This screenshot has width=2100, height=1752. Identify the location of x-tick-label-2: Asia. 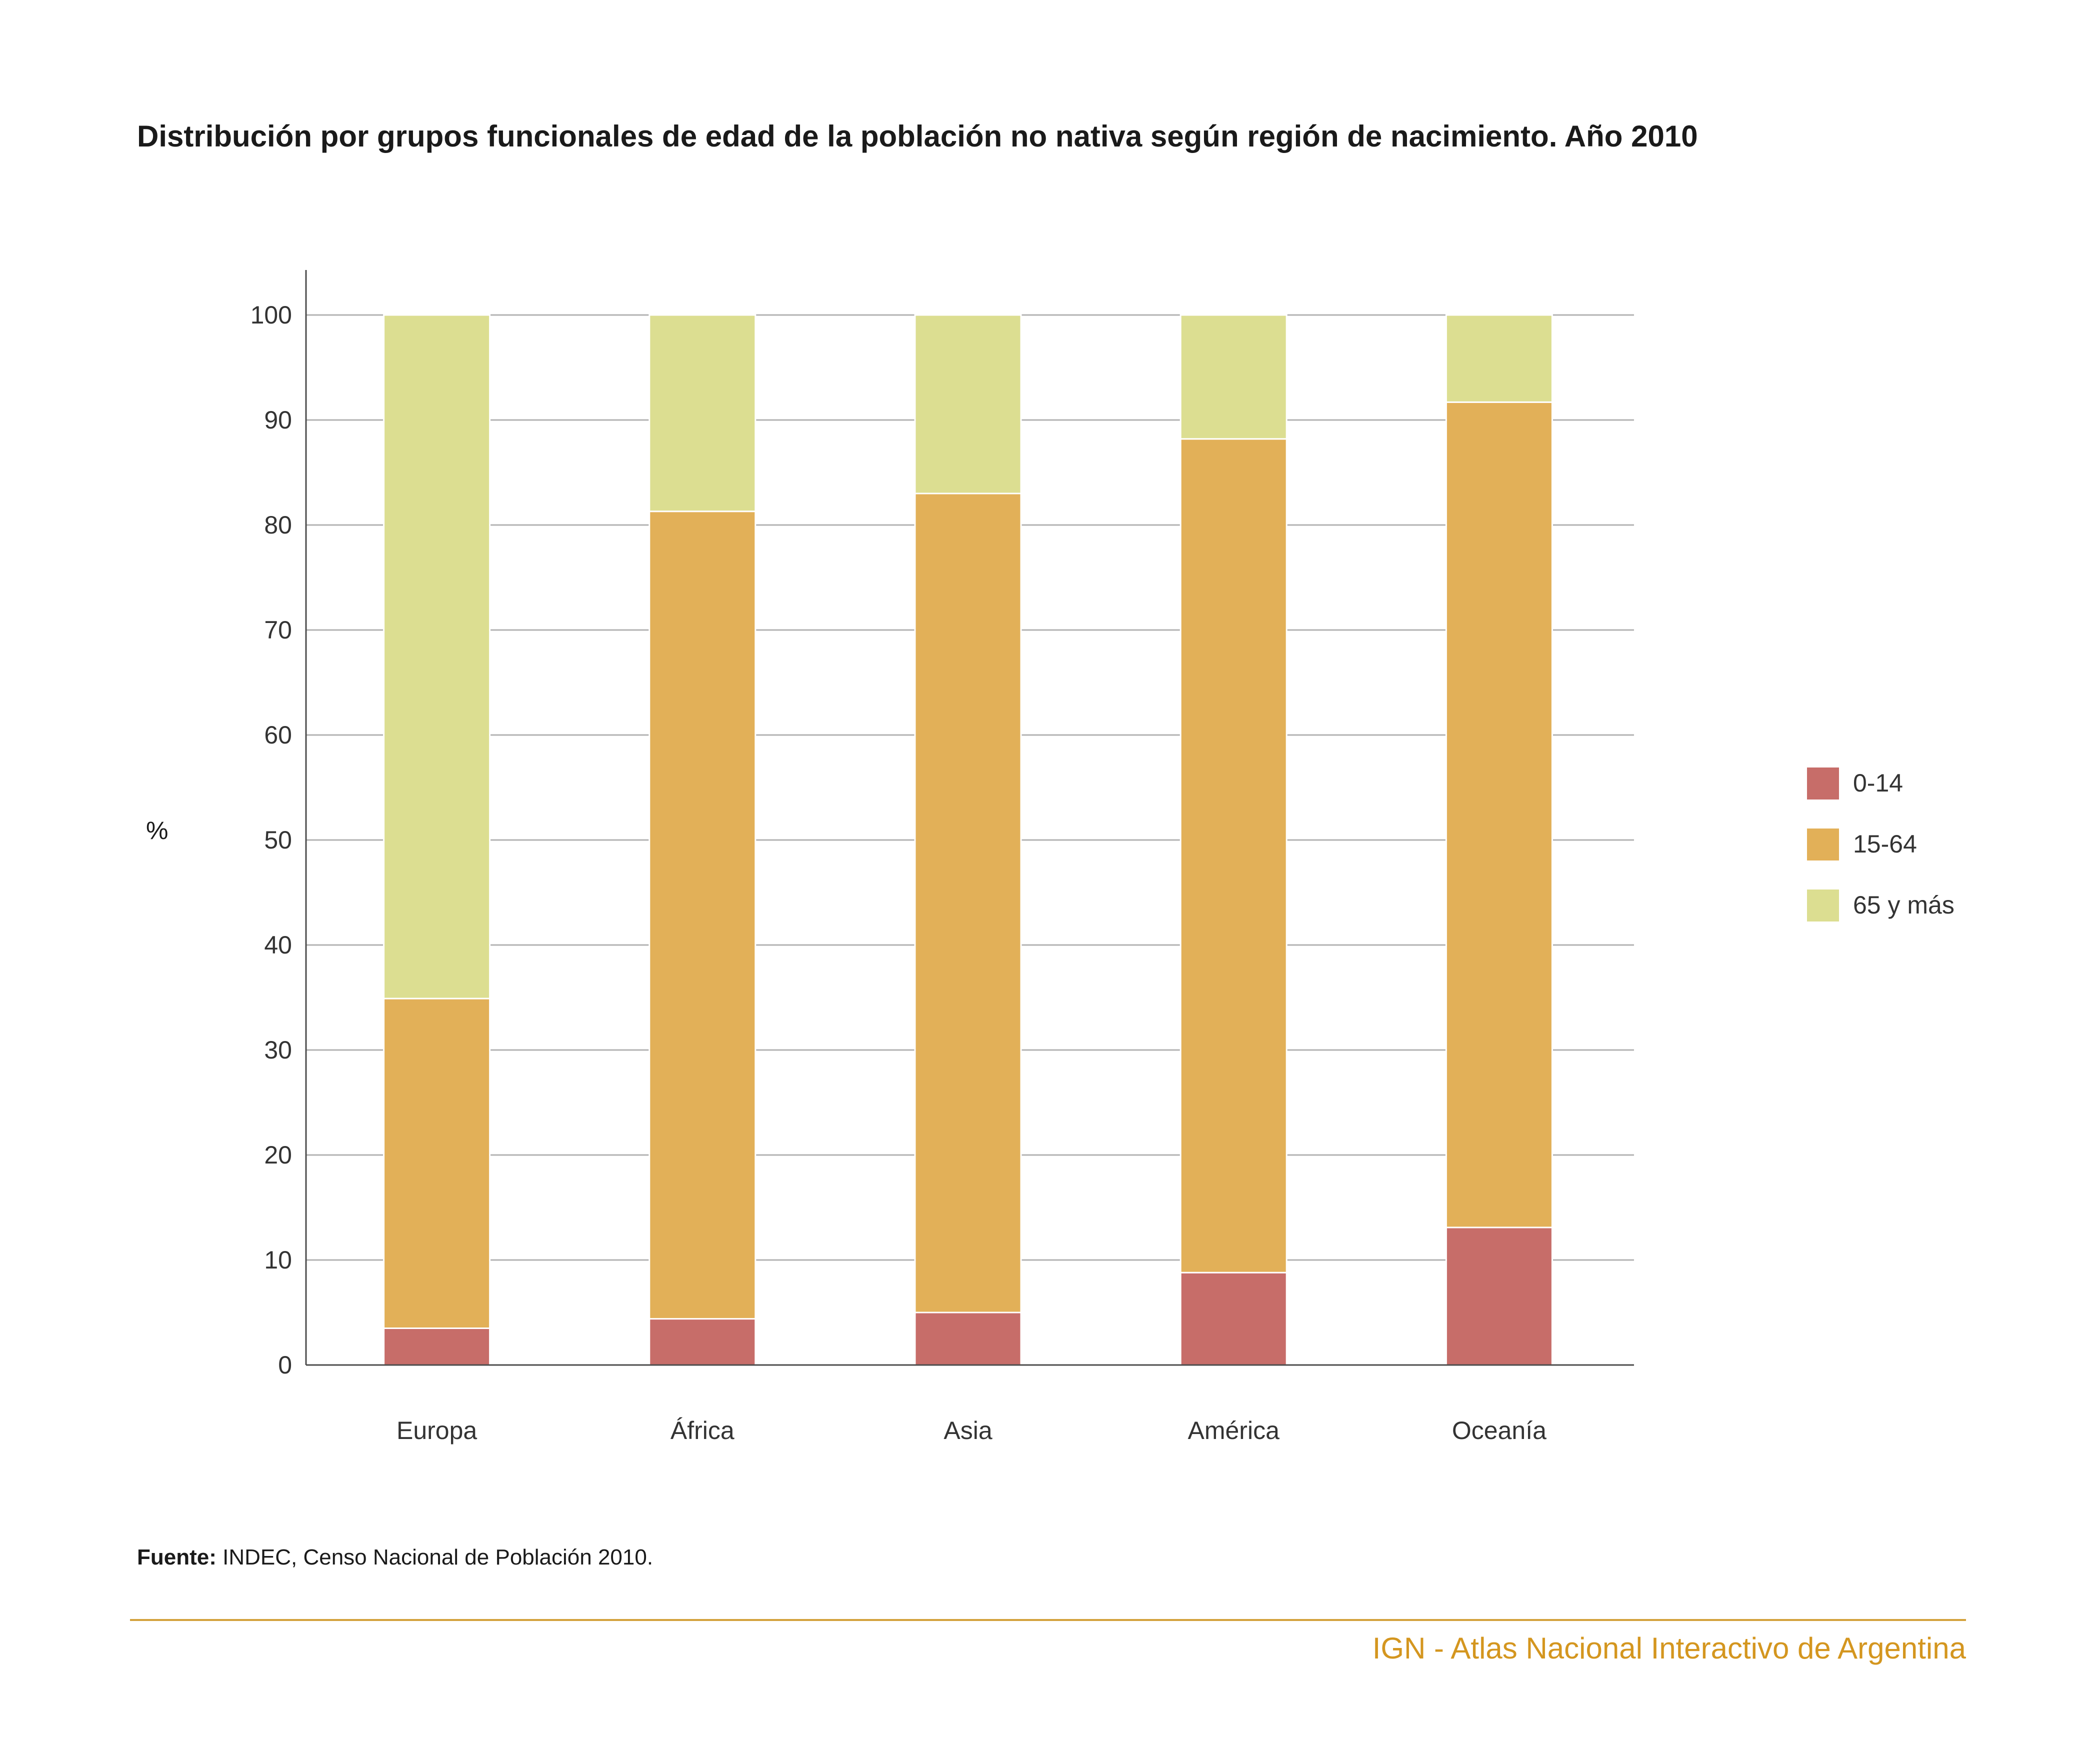
(968, 1430).